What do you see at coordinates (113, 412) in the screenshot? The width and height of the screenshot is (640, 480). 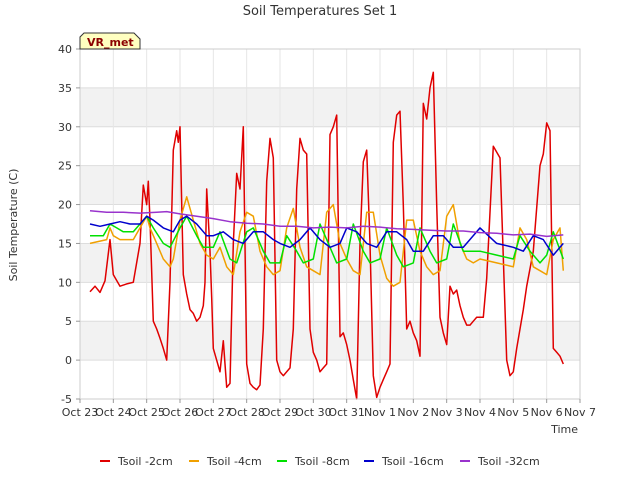 I see `x-tick-label: Oct 24` at bounding box center [113, 412].